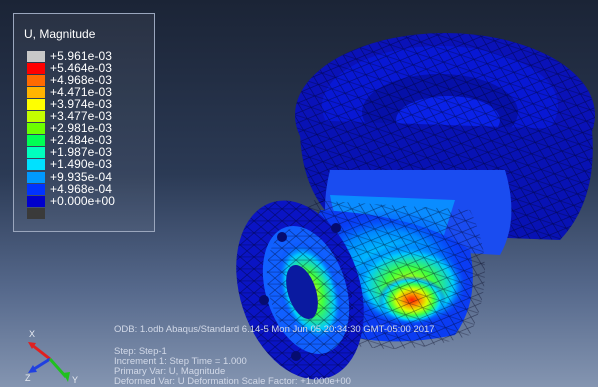 This screenshot has width=598, height=387. What do you see at coordinates (81, 140) in the screenshot?
I see `legend-value: +2.484e-03` at bounding box center [81, 140].